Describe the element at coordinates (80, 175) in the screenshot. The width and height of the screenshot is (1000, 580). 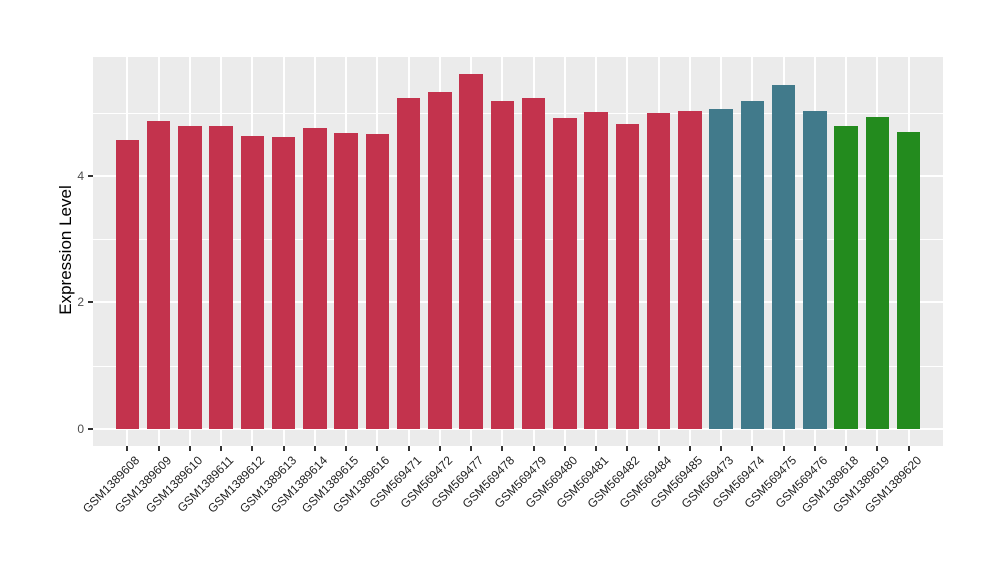
I see `y-tick-label: 4` at that location.